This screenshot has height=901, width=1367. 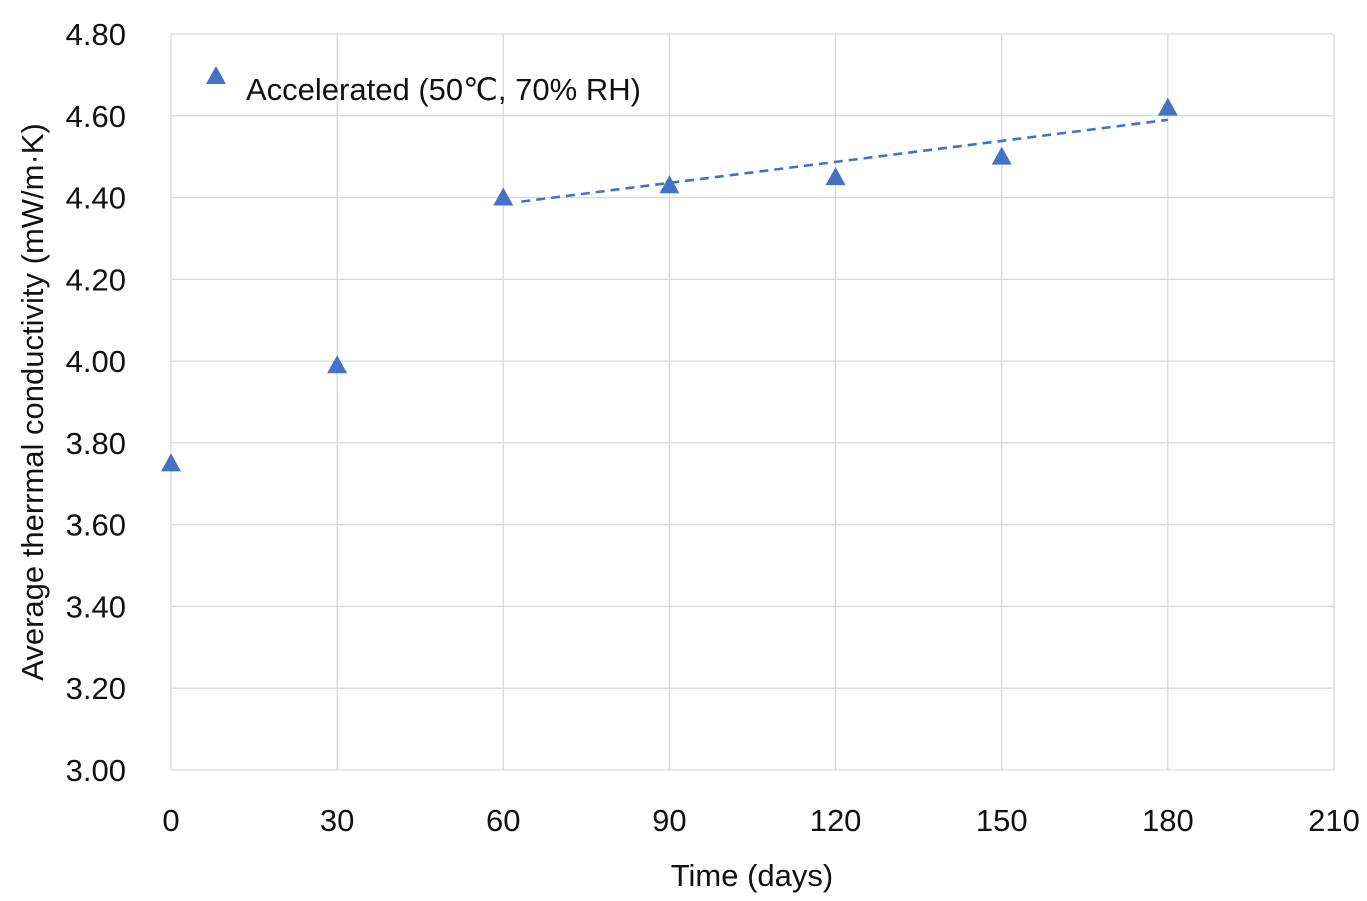 I want to click on x-tick-label: 120, so click(x=836, y=820).